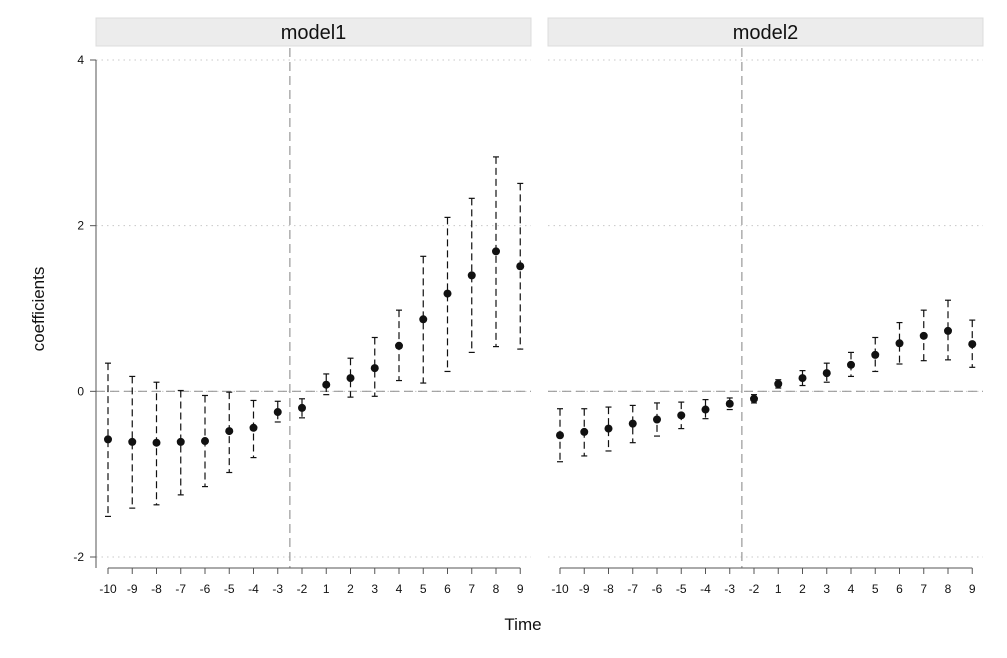 This screenshot has height=658, width=1007. What do you see at coordinates (38, 309) in the screenshot?
I see `y-axis-title: coefficients` at bounding box center [38, 309].